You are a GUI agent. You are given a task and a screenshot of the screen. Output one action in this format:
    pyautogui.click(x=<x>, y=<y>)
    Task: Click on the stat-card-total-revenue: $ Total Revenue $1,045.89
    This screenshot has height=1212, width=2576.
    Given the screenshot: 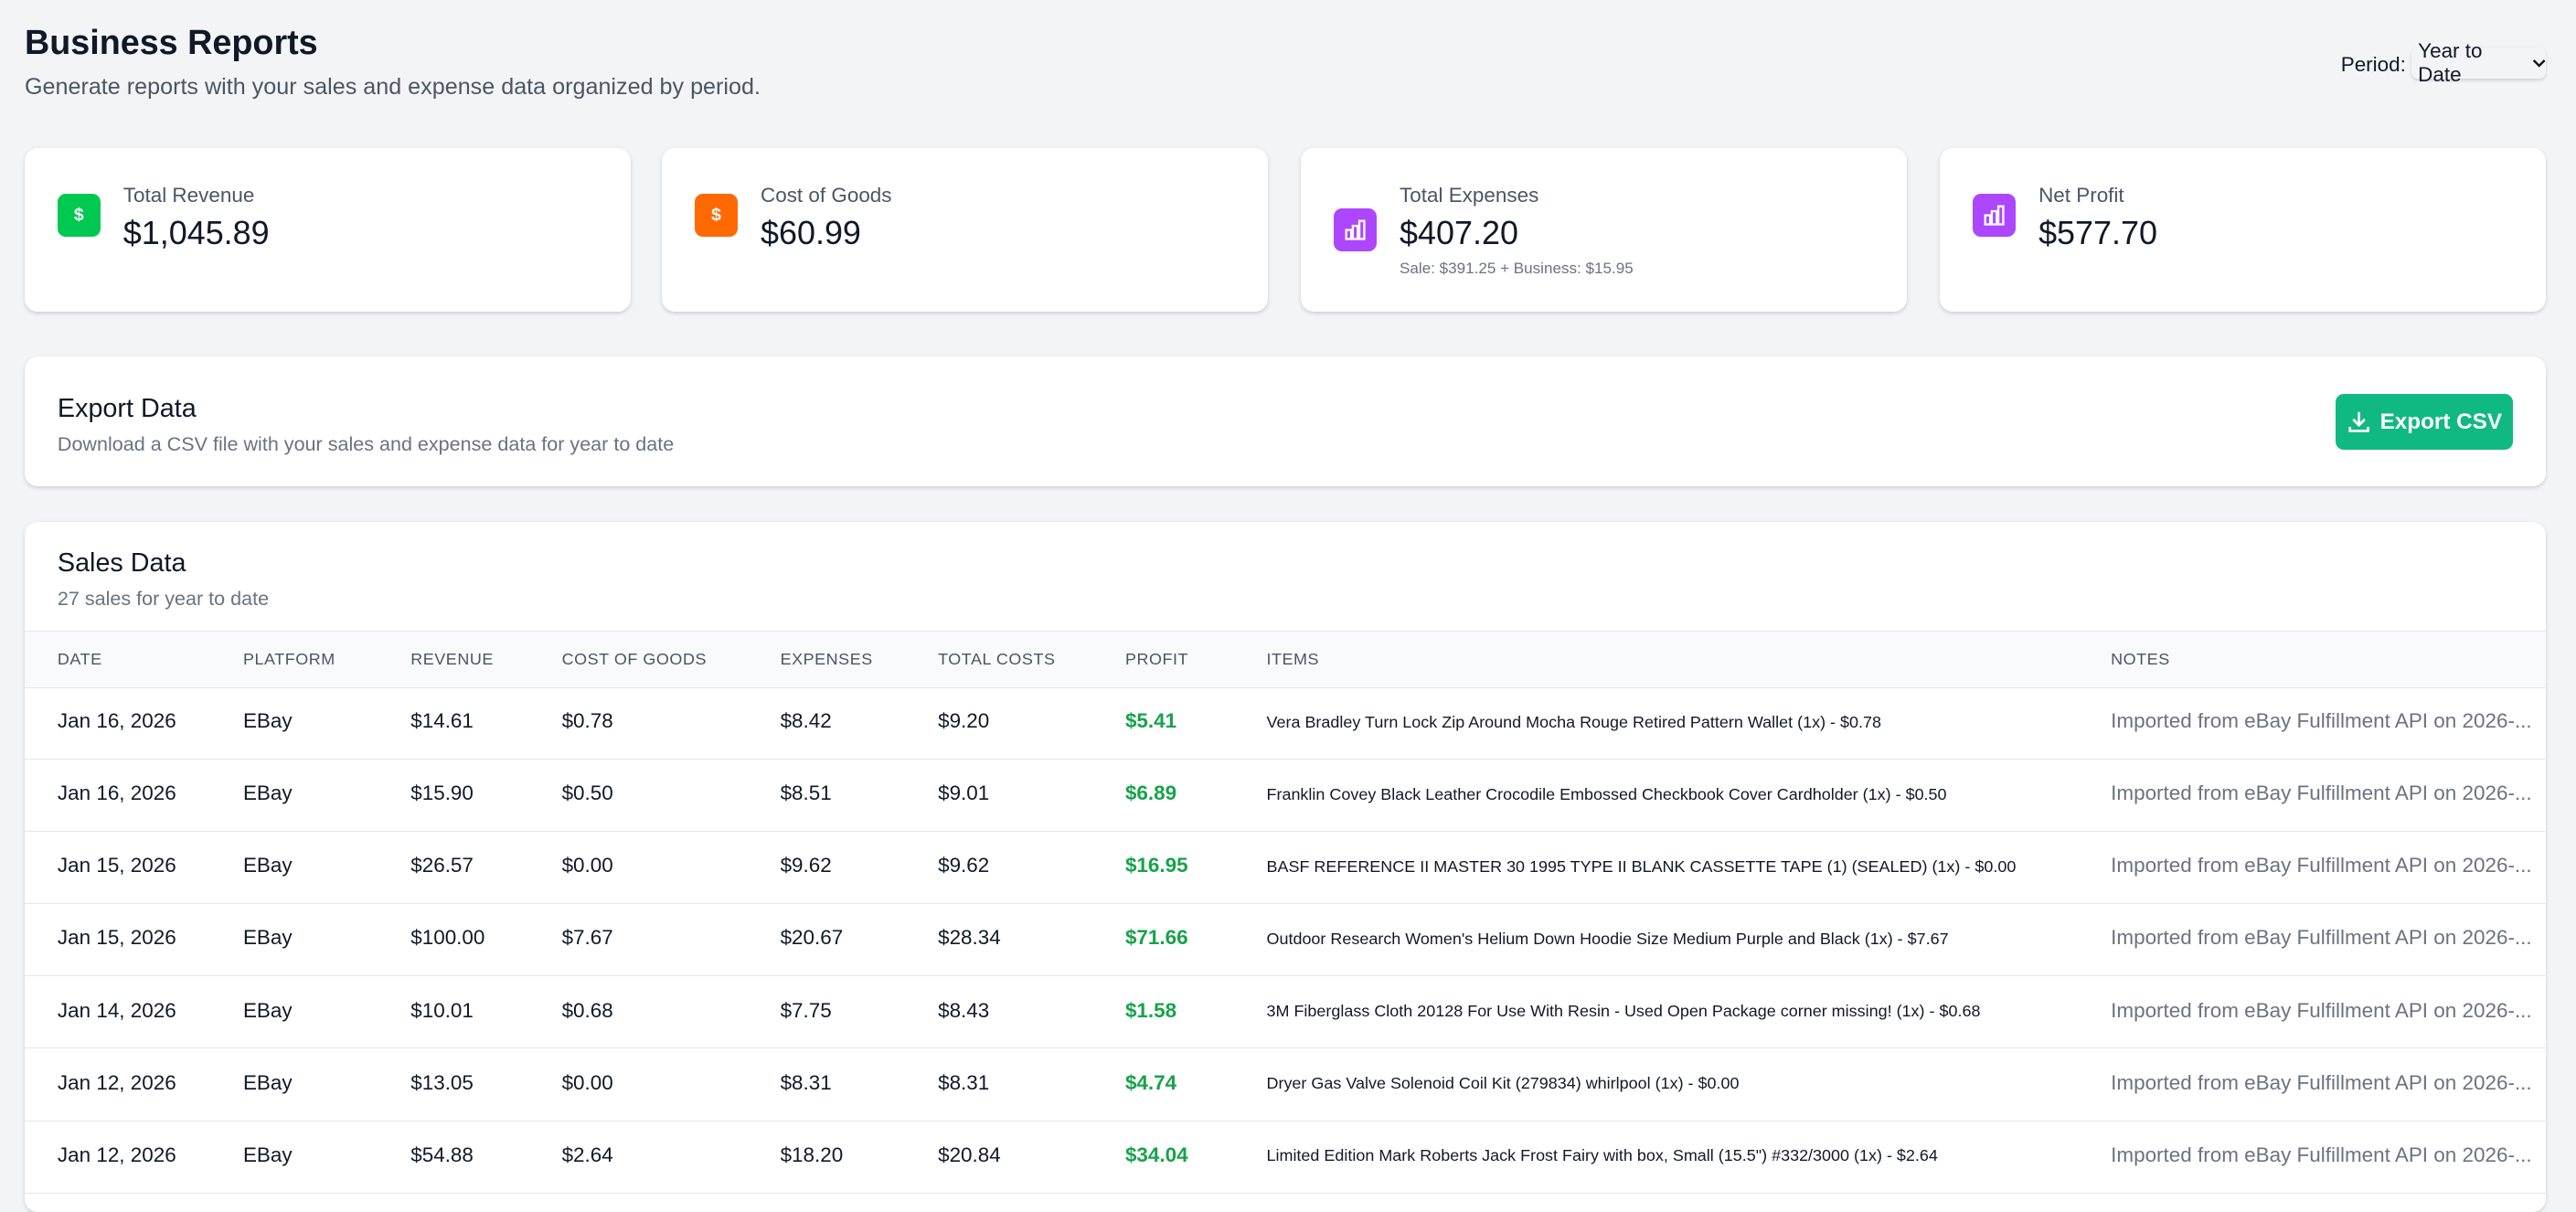 What is the action you would take?
    pyautogui.click(x=328, y=230)
    